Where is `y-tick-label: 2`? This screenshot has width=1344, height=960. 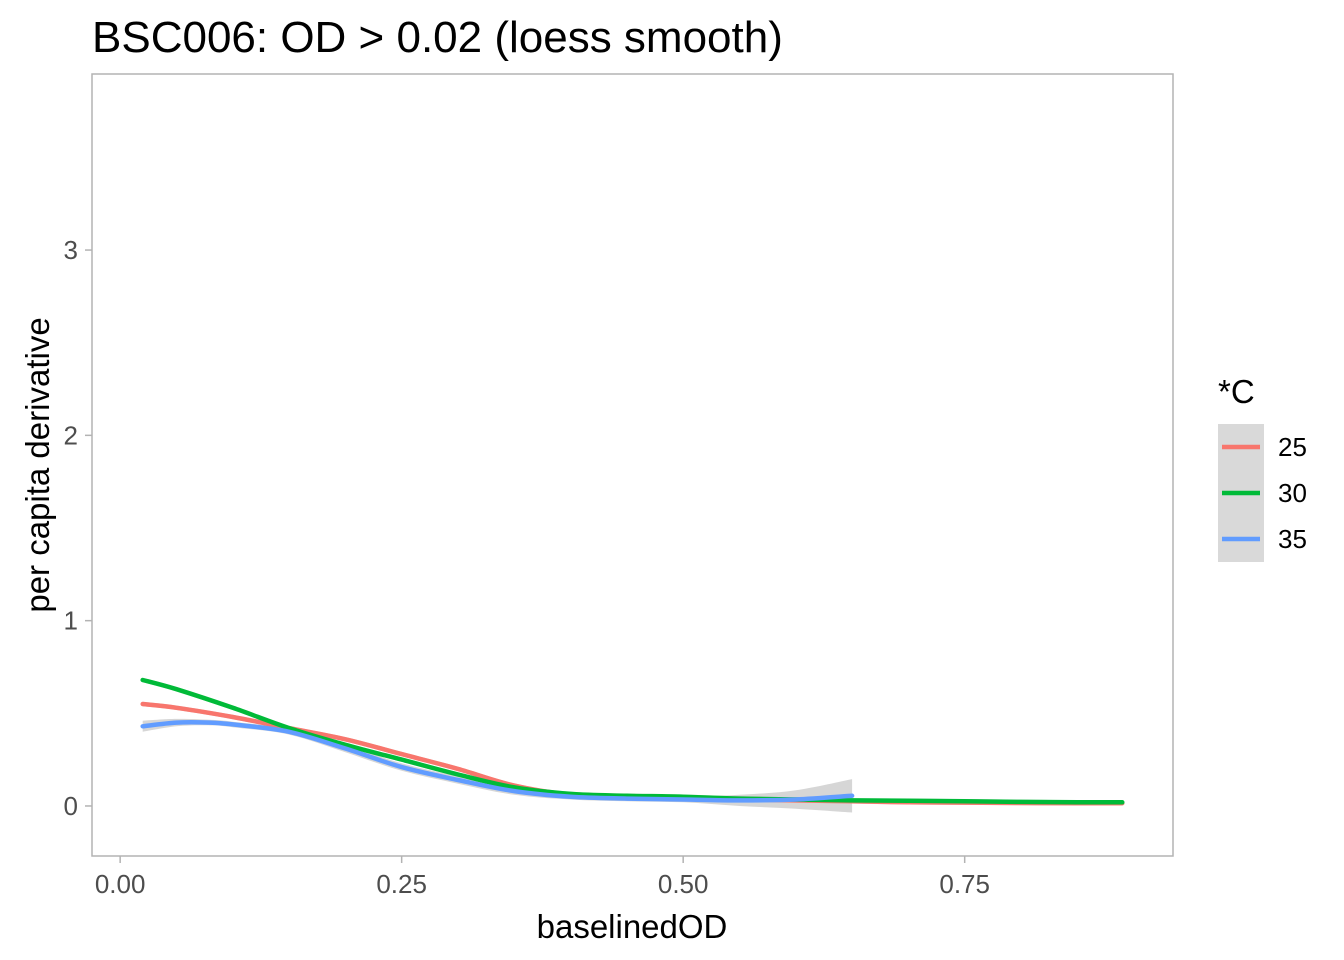
y-tick-label: 2 is located at coordinates (71, 435).